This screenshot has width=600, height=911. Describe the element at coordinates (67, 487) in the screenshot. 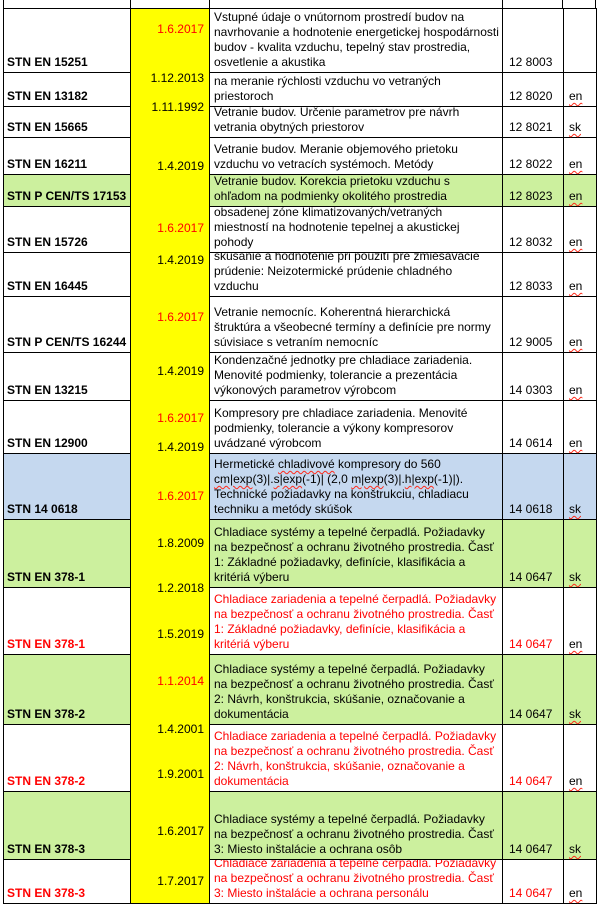

I see `standard-cell: STN 14 0618` at that location.